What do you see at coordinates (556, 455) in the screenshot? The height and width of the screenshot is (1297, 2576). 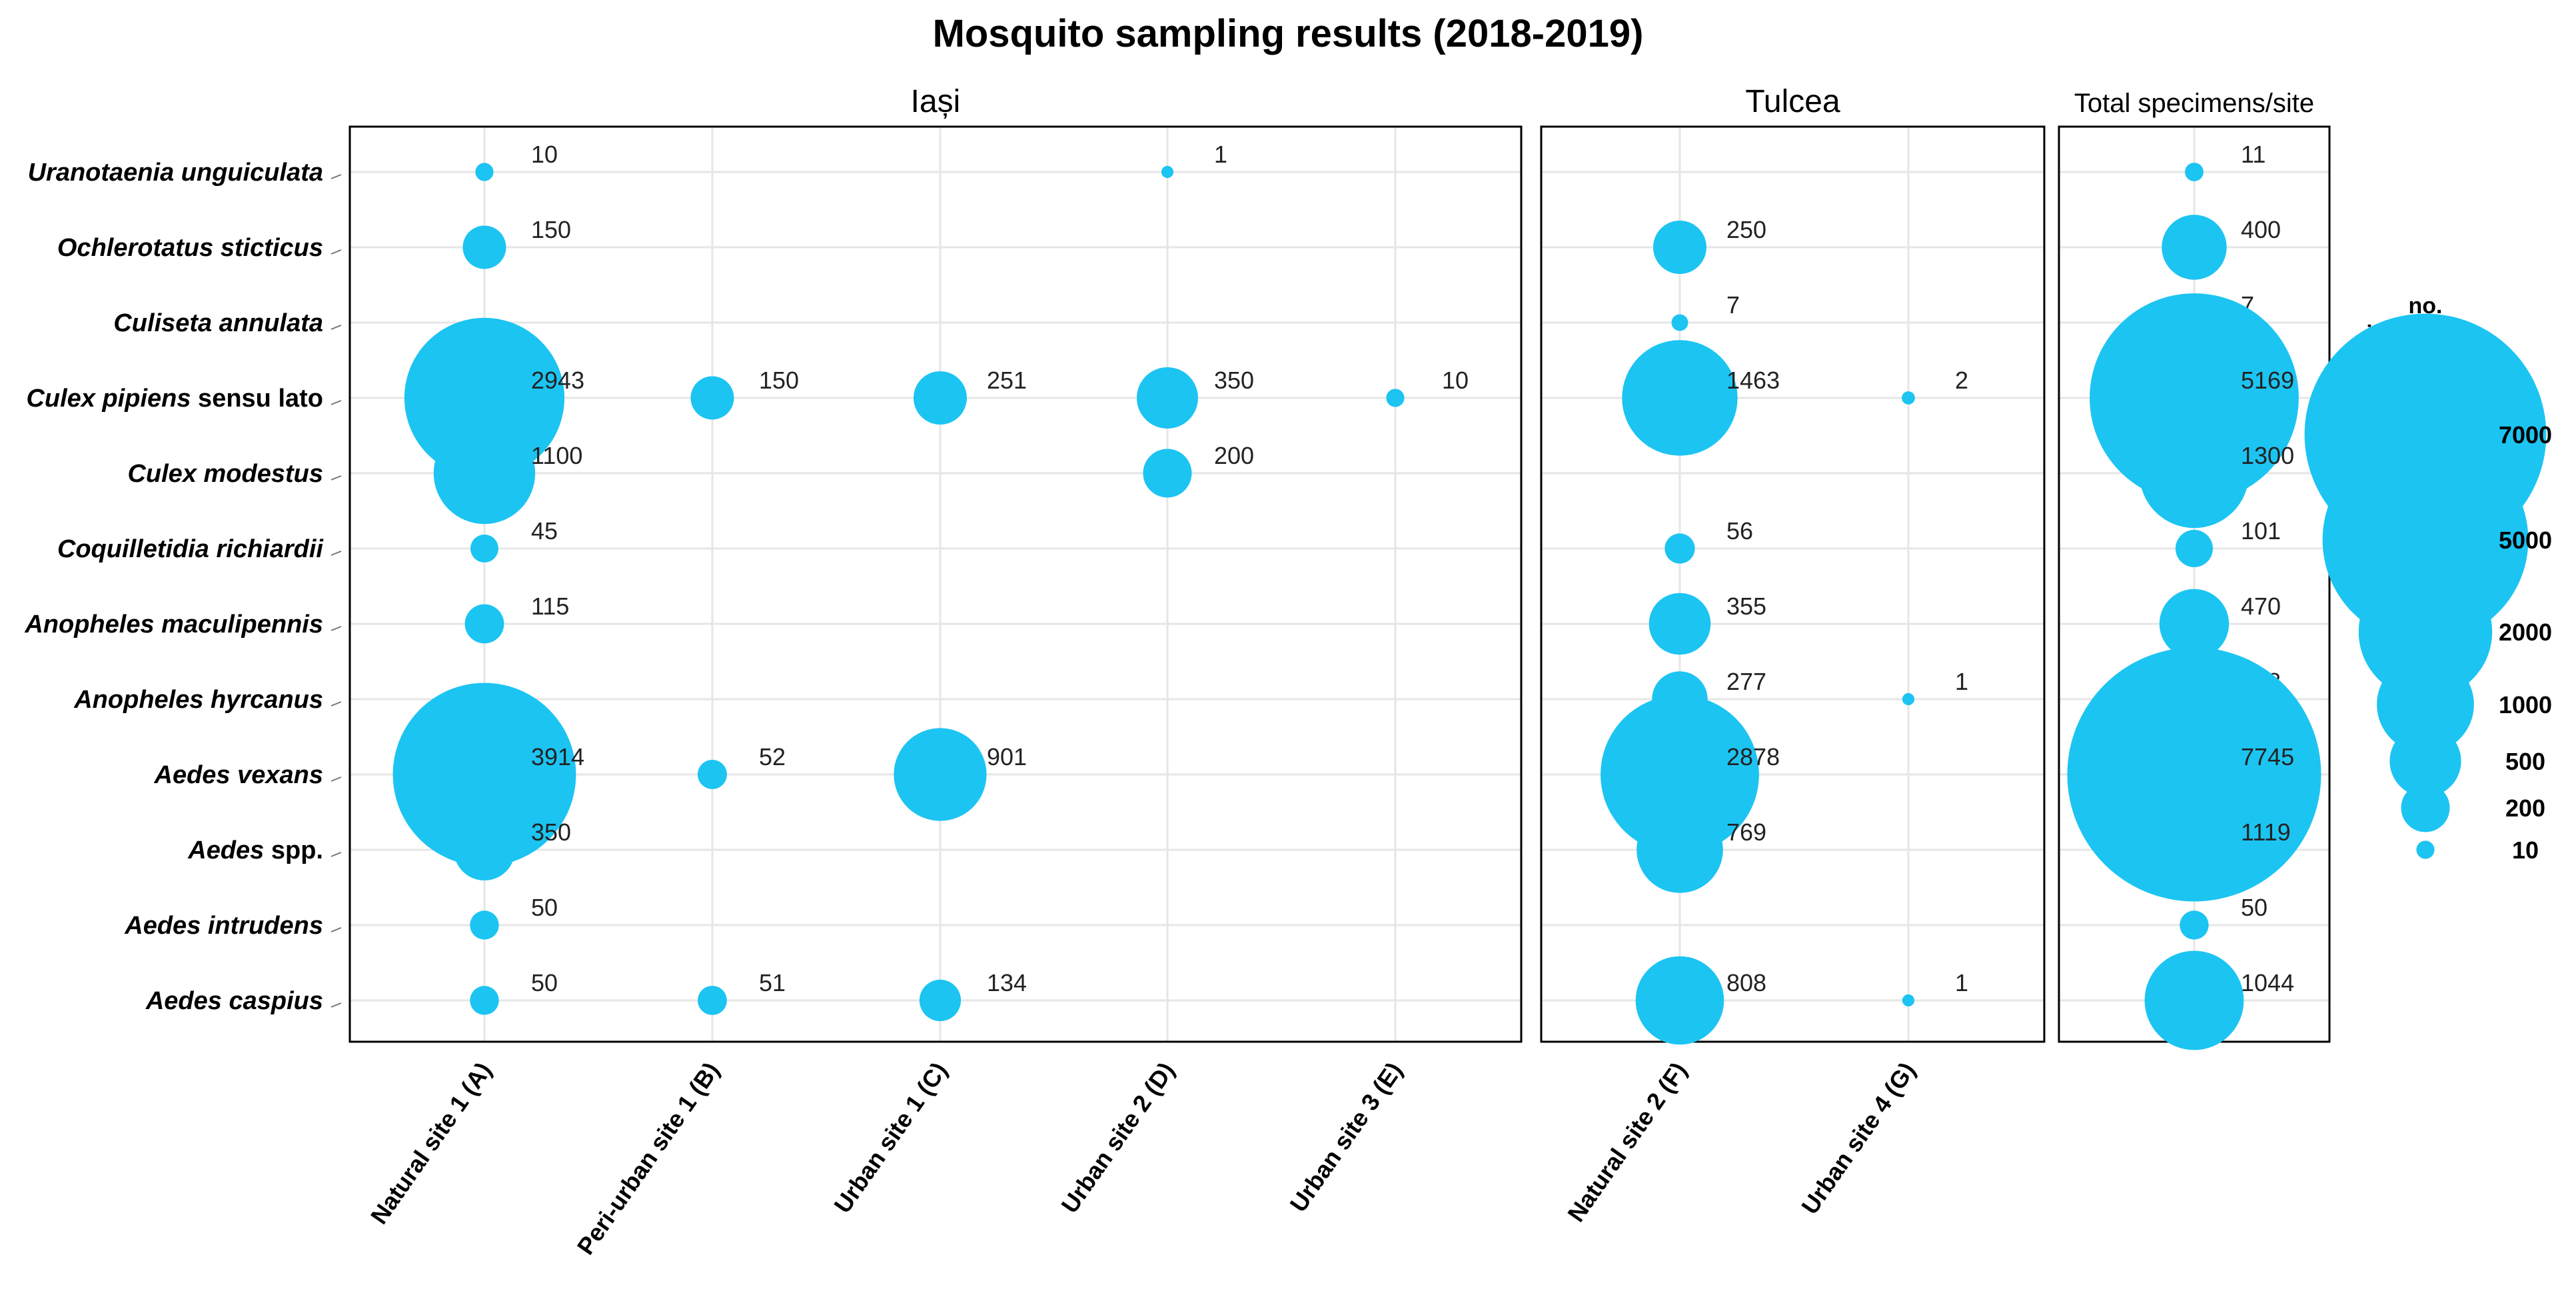 I see `bubble-value-label: 1100` at bounding box center [556, 455].